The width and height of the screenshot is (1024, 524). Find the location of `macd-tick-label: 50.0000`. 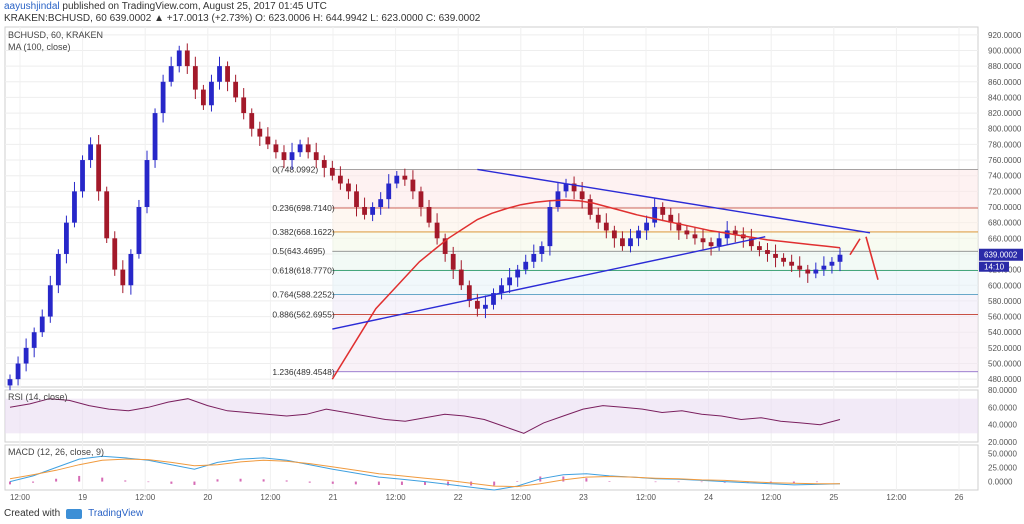

macd-tick-label: 50.0000 is located at coordinates (1002, 453).